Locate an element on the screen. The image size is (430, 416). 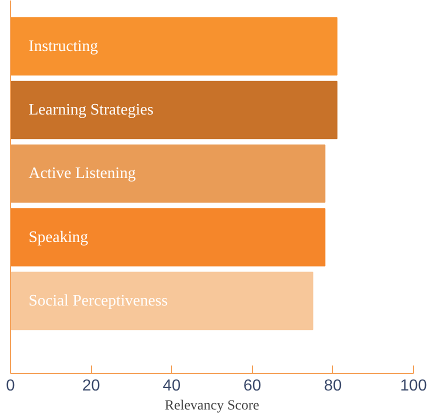
y-tick-label: Learning Strategies is located at coordinates (91, 109).